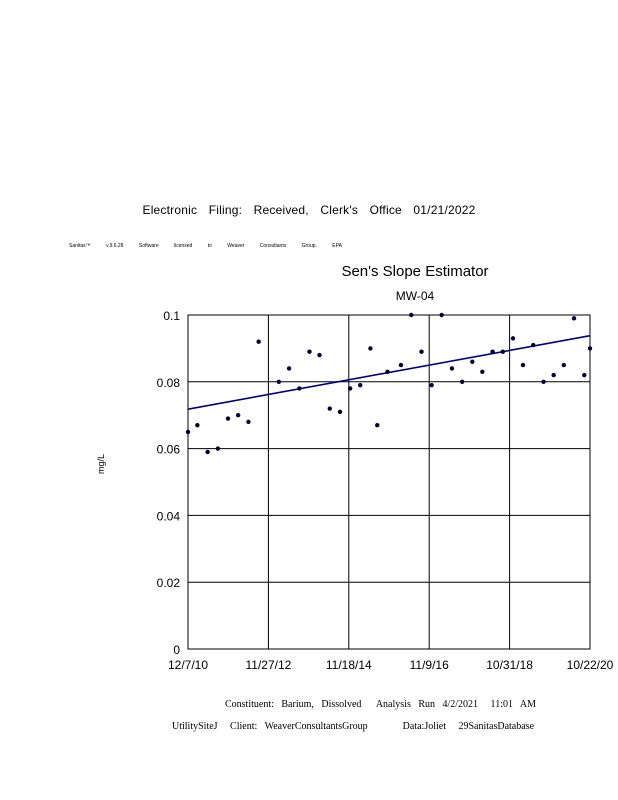  I want to click on x-tick-label: 11/9/16, so click(429, 665).